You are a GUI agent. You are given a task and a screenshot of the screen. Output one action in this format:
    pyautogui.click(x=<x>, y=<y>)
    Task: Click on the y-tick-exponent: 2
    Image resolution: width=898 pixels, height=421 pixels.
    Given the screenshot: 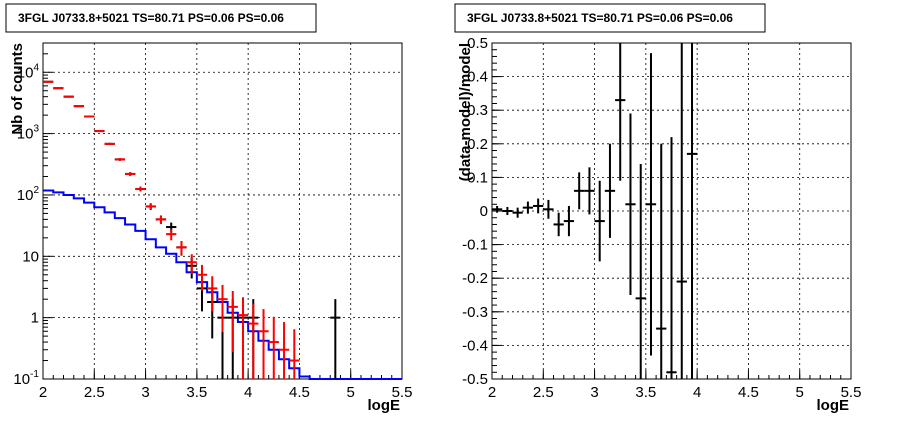 What is the action you would take?
    pyautogui.click(x=36, y=190)
    